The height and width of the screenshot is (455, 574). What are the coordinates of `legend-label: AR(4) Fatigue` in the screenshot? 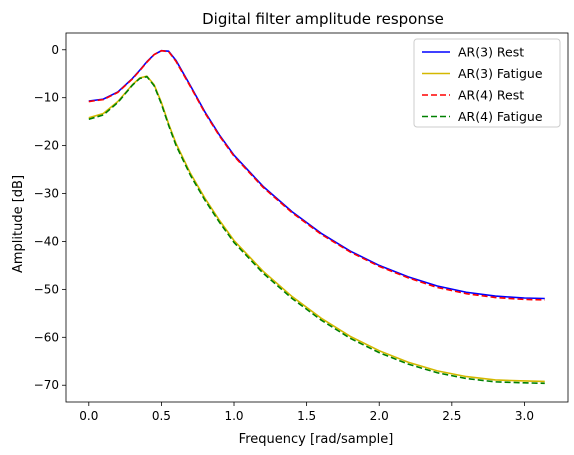 It's located at (500, 116).